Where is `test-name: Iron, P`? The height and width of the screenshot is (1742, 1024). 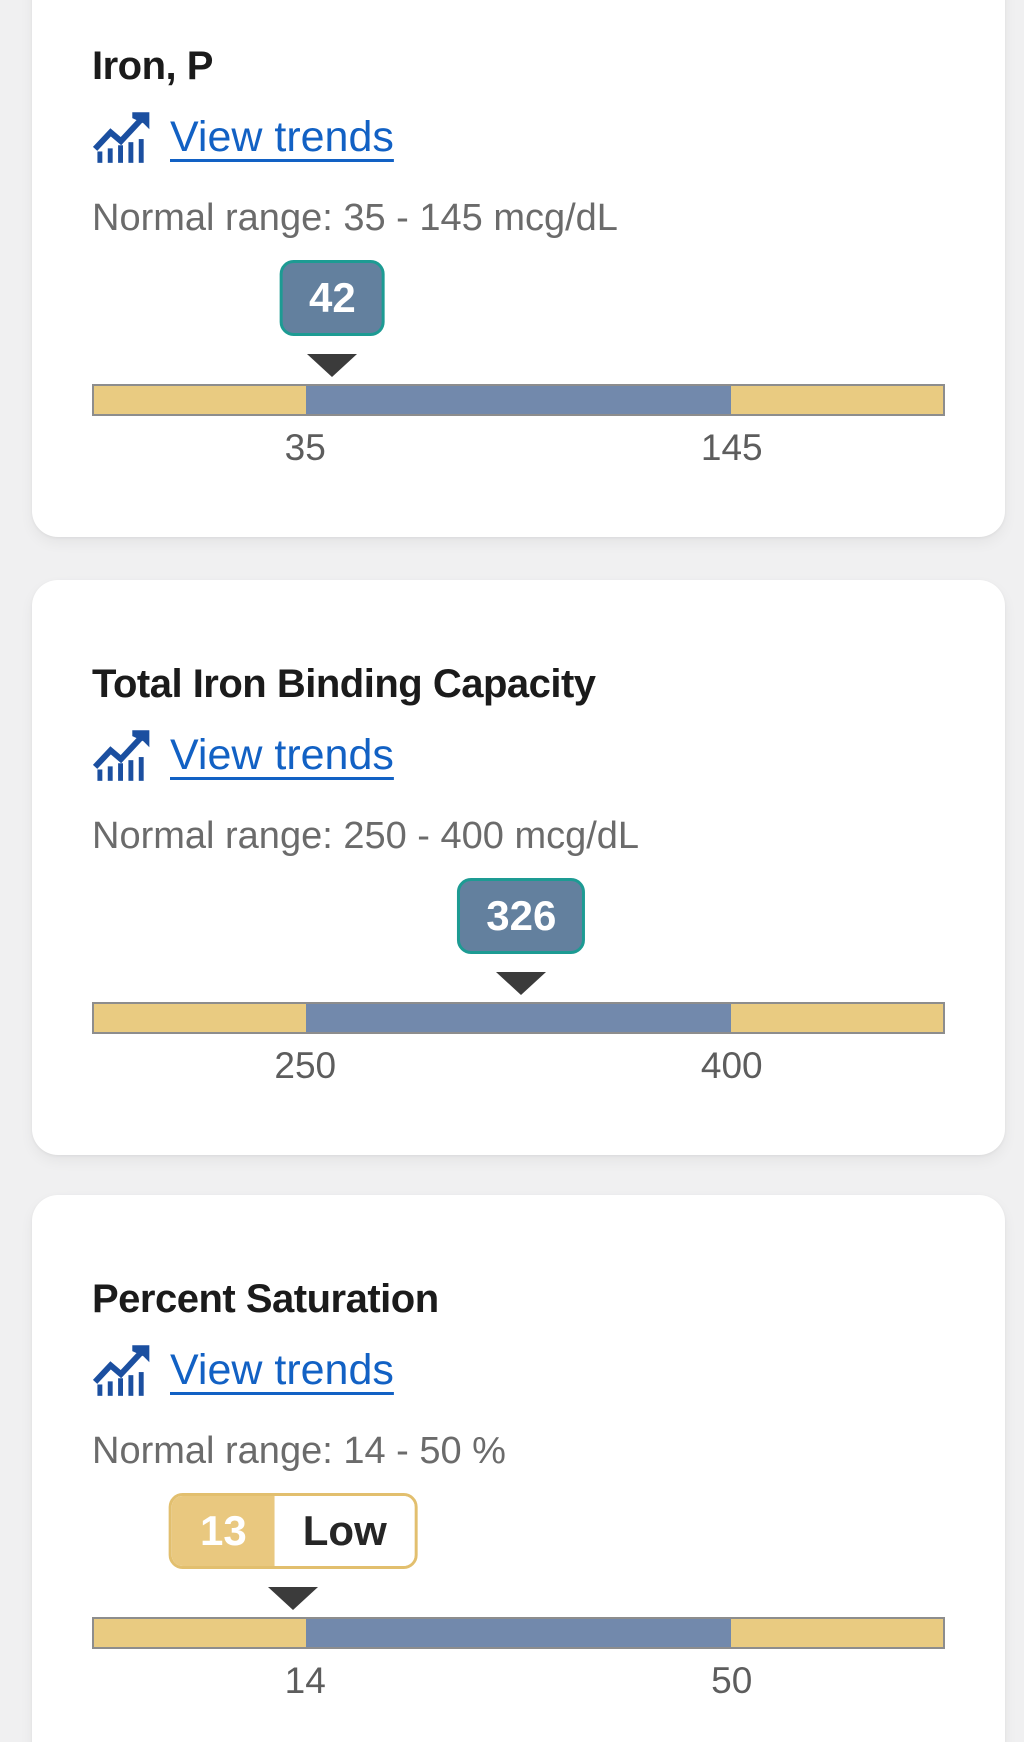 test-name: Iron, P is located at coordinates (152, 66).